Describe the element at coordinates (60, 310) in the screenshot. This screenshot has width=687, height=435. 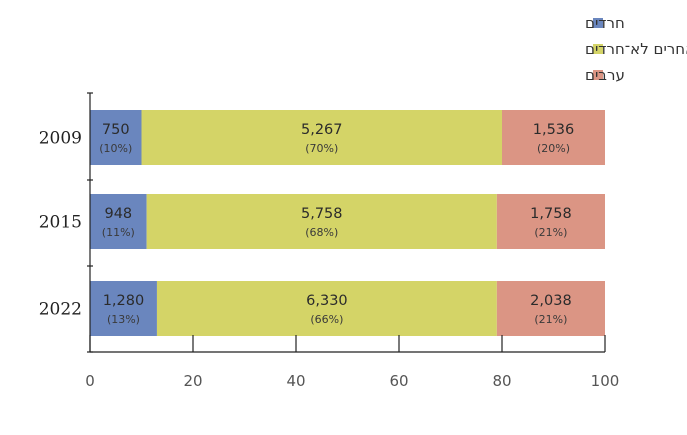
I see `category-label: 2022` at that location.